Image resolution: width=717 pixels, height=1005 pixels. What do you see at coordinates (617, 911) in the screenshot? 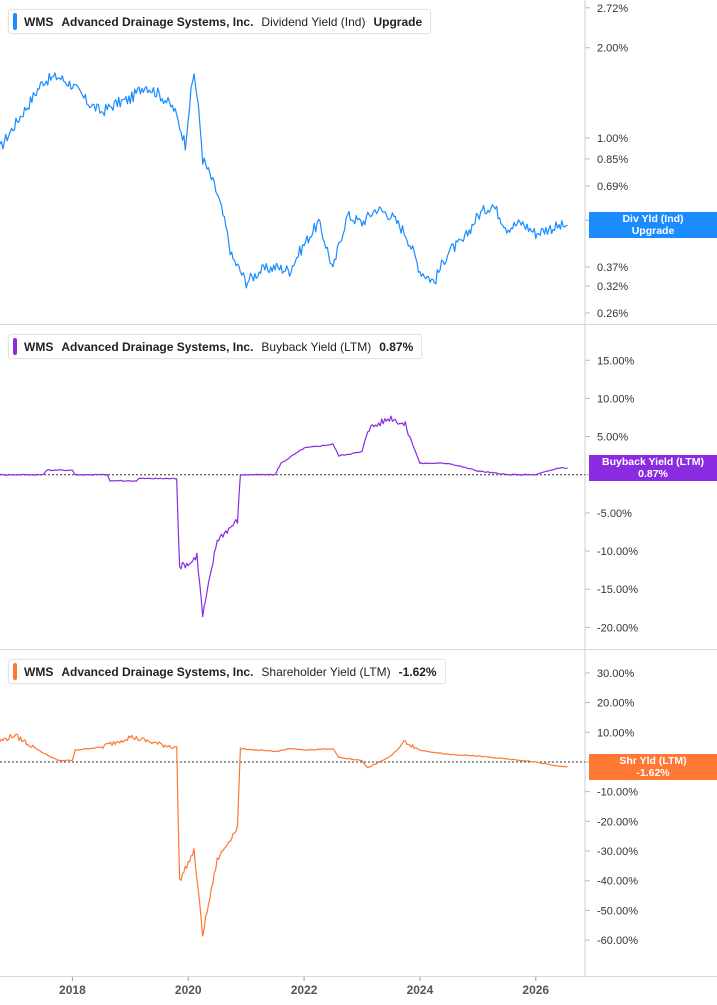
I see `y-tick-label: -50.00%` at bounding box center [617, 911].